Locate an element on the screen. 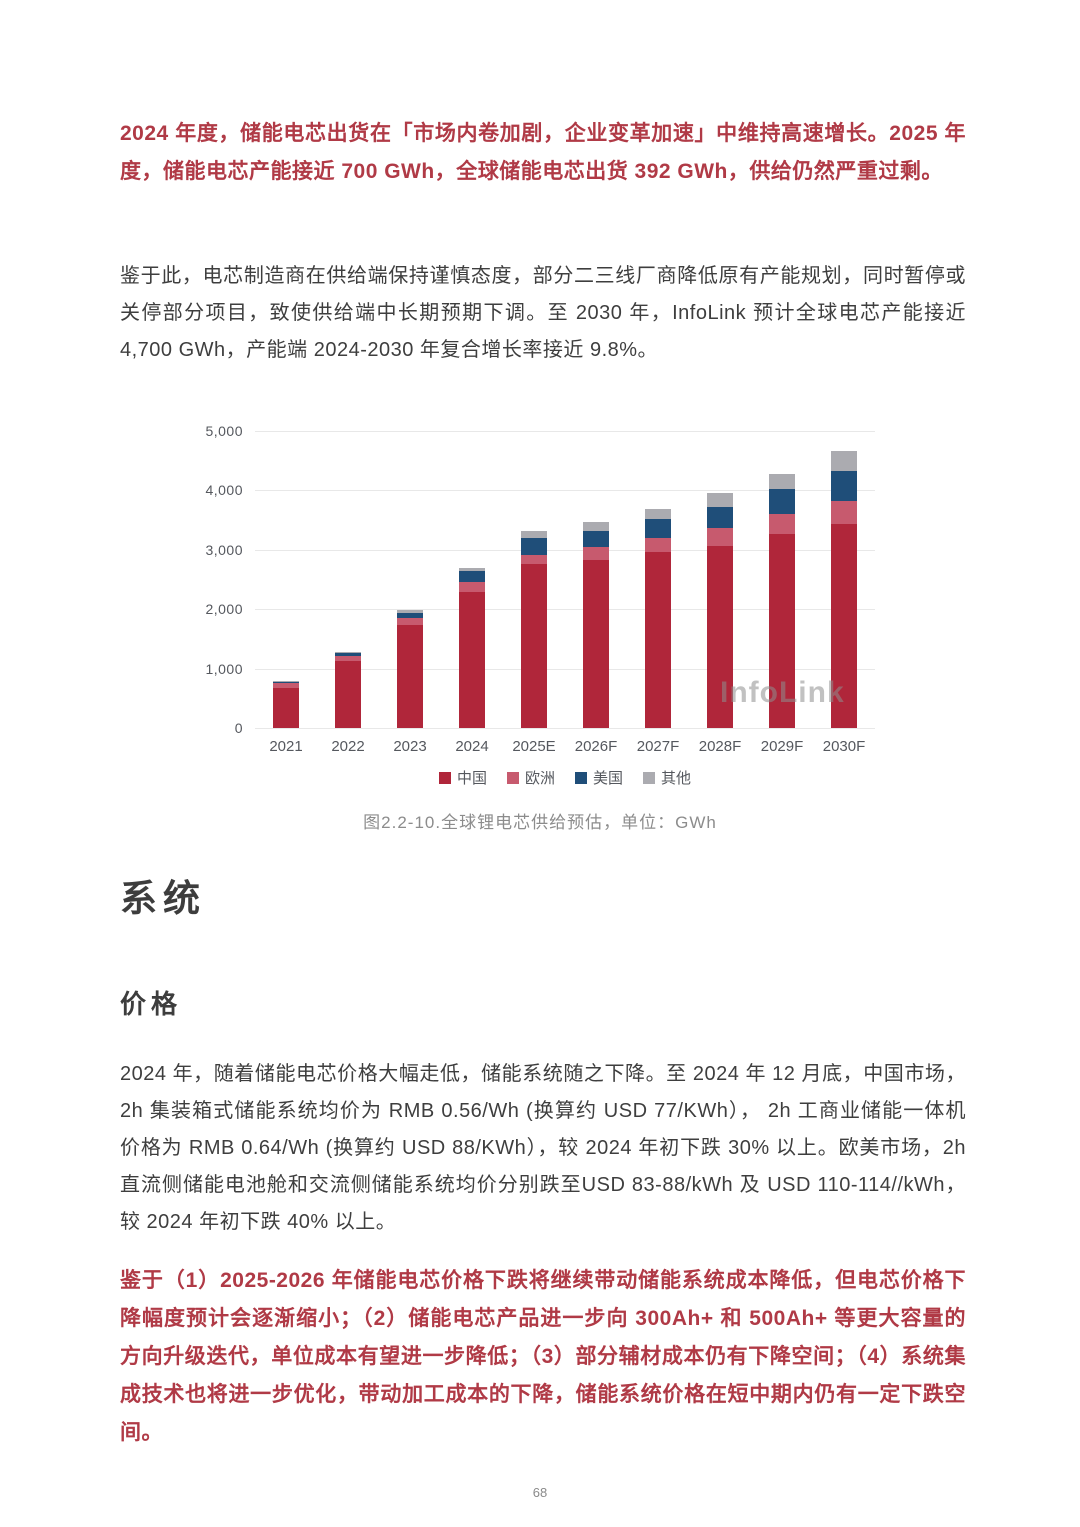 The width and height of the screenshot is (1080, 1527). legend-item-欧洲: 欧洲 is located at coordinates (530, 777).